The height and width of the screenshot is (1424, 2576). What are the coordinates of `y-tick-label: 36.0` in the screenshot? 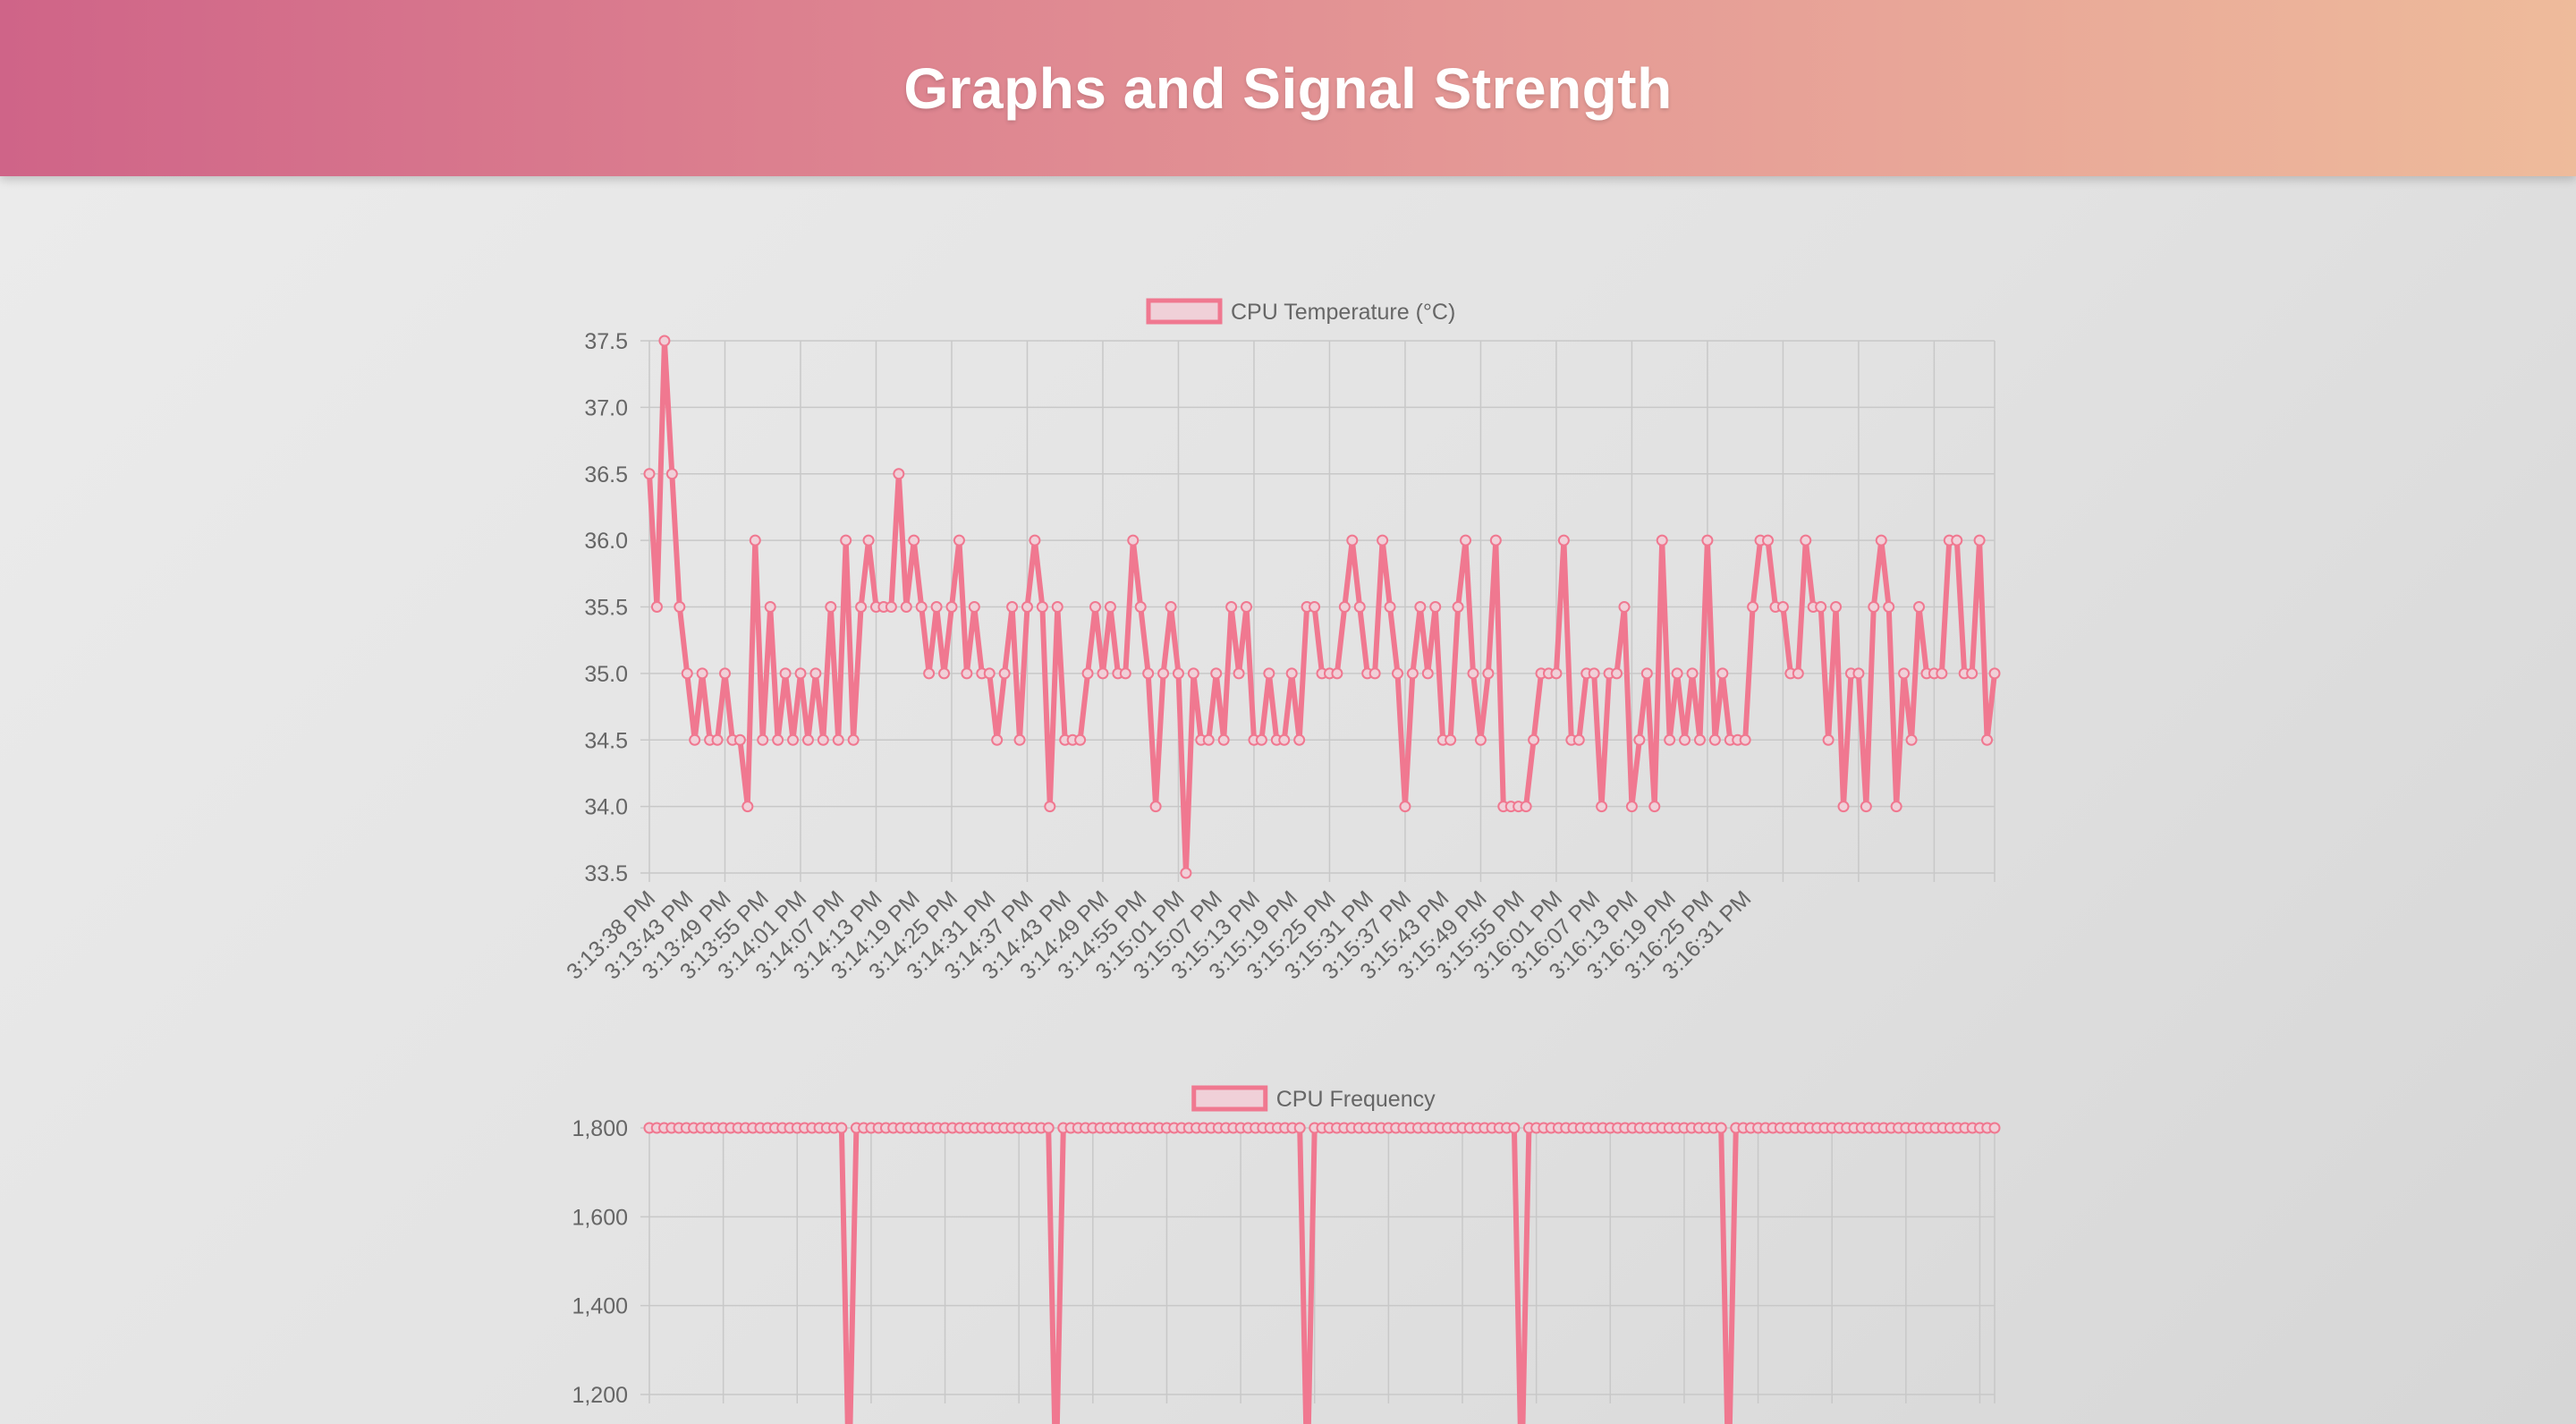 It's located at (606, 541).